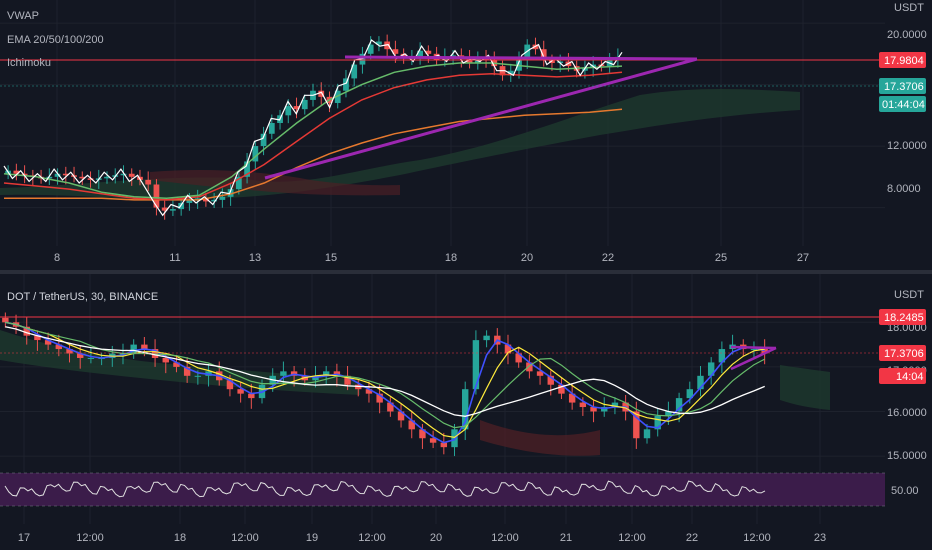  What do you see at coordinates (527, 258) in the screenshot?
I see `top-x-tick-label: 20` at bounding box center [527, 258].